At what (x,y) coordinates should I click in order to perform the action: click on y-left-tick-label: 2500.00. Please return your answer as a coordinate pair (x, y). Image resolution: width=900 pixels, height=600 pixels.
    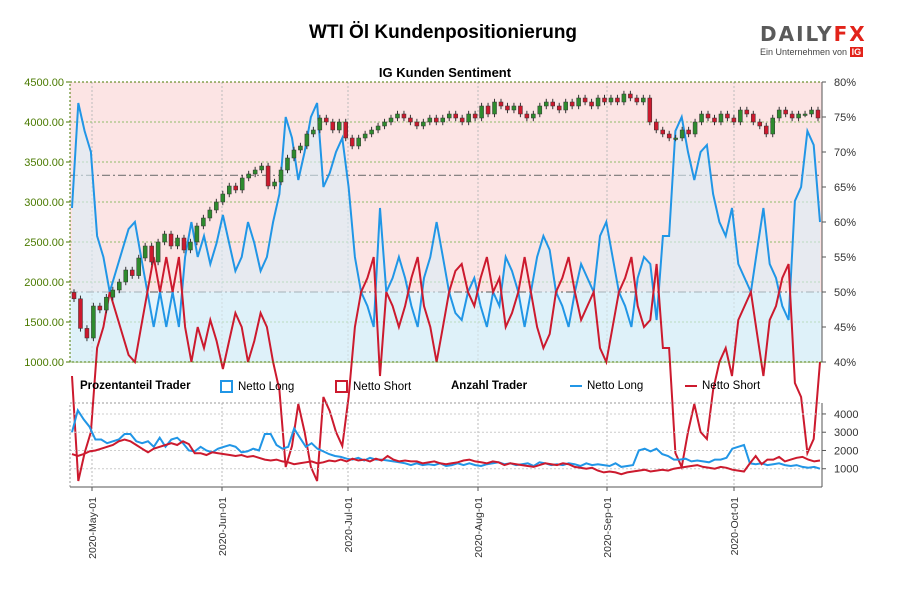
    Looking at the image, I should click on (44, 243).